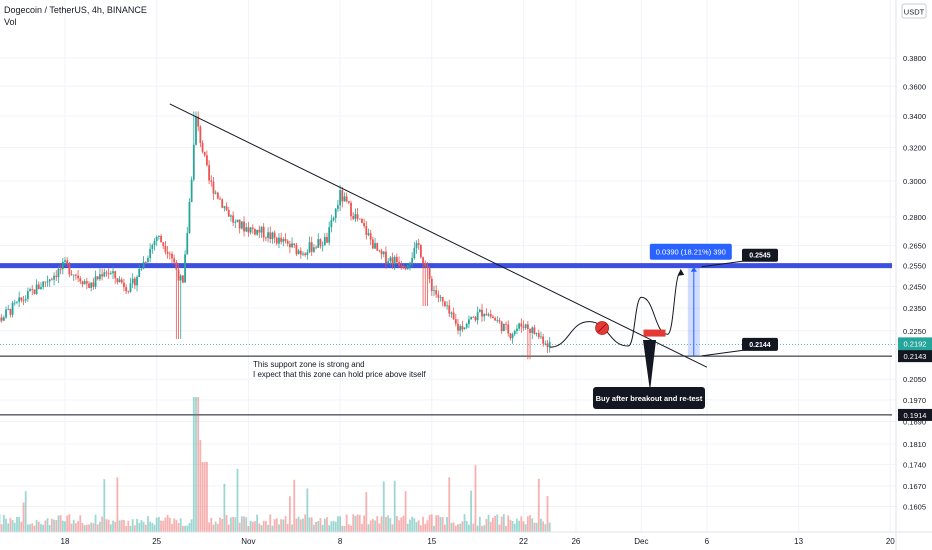 Image resolution: width=932 pixels, height=550 pixels. I want to click on time-tick-label: 18, so click(65, 541).